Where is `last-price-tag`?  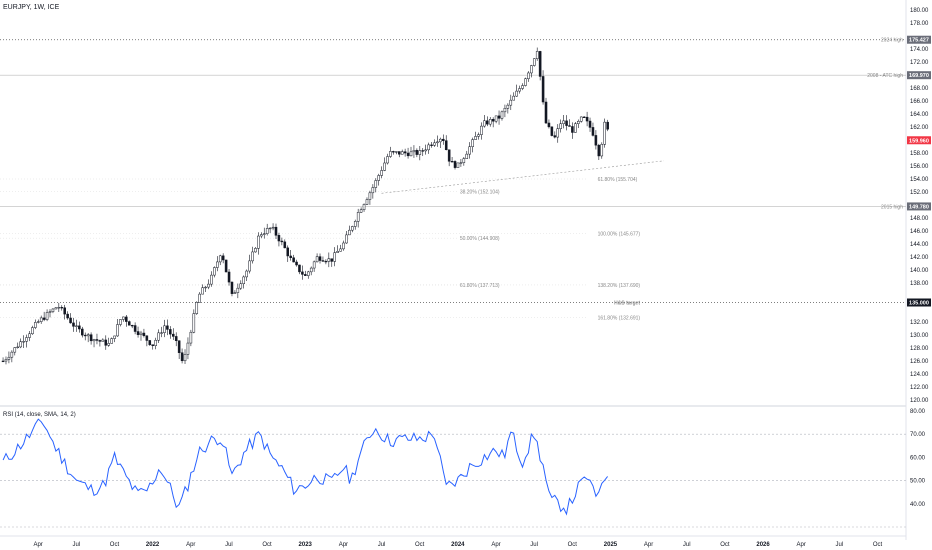
last-price-tag is located at coordinates (919, 140).